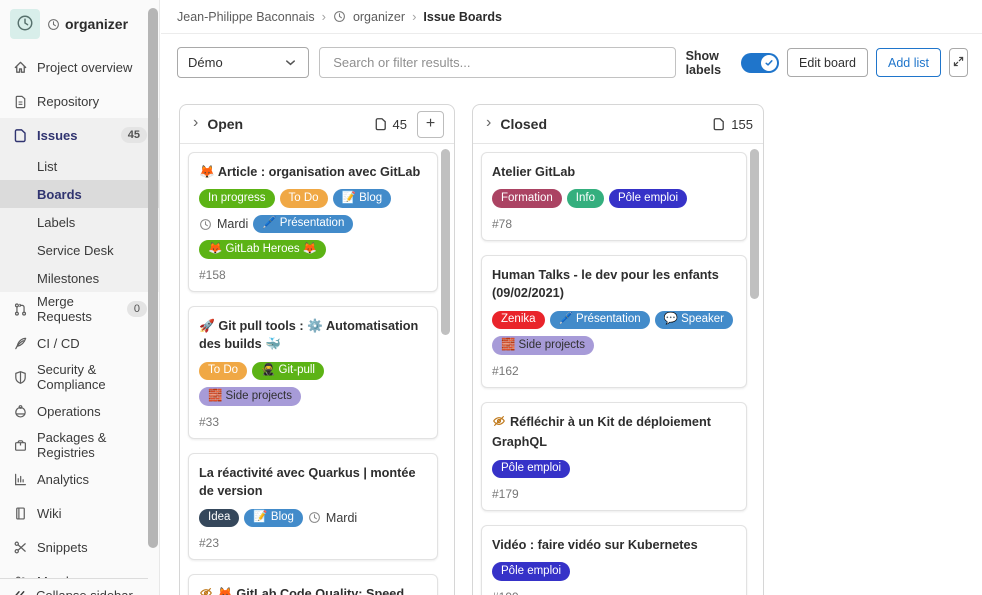 The image size is (982, 595). Describe the element at coordinates (20, 309) in the screenshot. I see `merge-icon` at that location.